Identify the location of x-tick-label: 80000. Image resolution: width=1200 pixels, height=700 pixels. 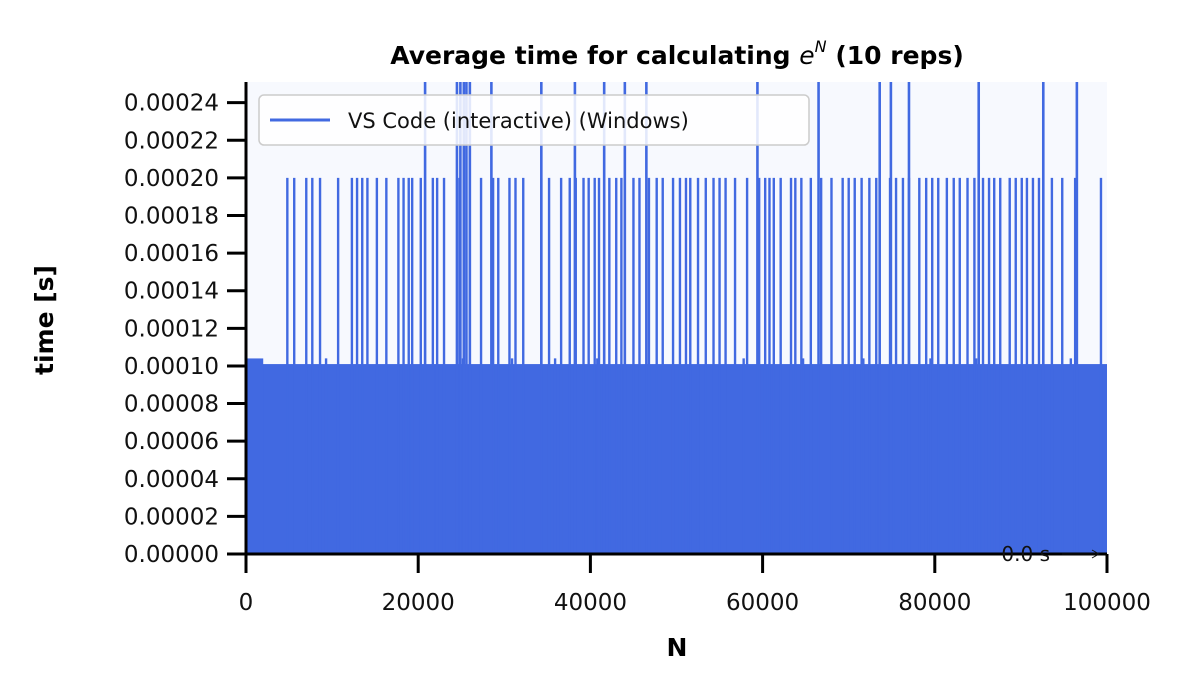
(934, 603).